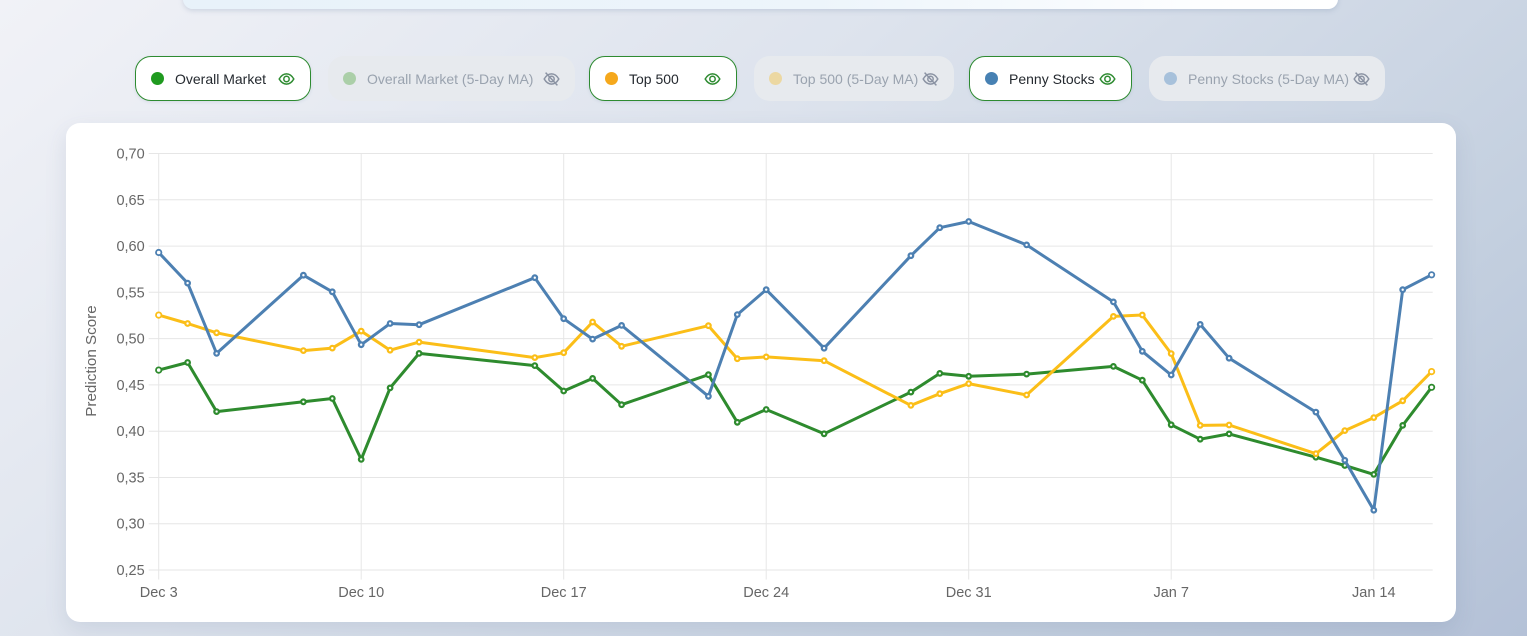 Image resolution: width=1527 pixels, height=636 pixels. What do you see at coordinates (130, 155) in the screenshot?
I see `svg-text: 0,70` at bounding box center [130, 155].